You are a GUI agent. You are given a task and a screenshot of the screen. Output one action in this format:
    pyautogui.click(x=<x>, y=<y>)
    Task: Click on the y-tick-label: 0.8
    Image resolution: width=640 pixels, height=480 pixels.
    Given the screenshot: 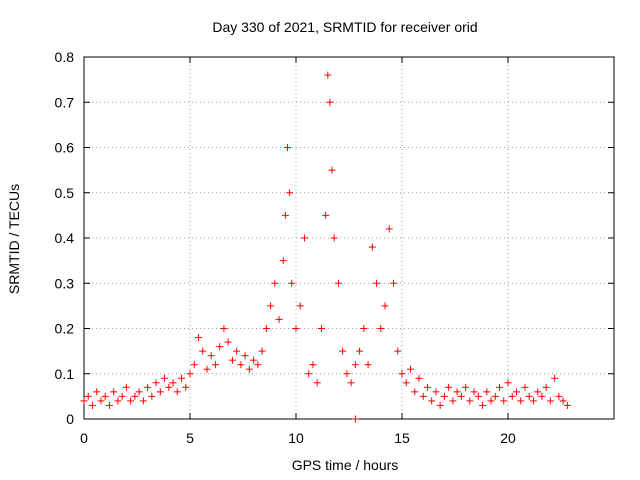 What is the action you would take?
    pyautogui.click(x=65, y=57)
    